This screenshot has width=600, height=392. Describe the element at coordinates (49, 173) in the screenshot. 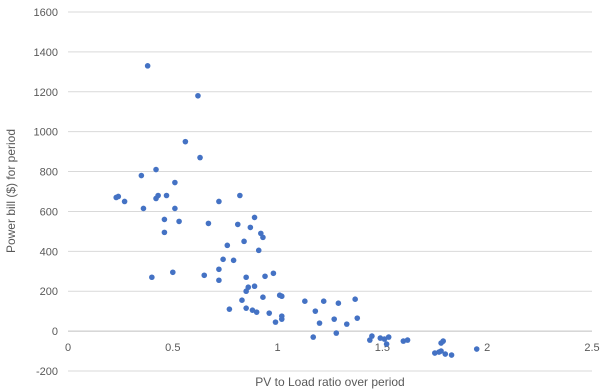

I see `y-tick-label: 800` at that location.